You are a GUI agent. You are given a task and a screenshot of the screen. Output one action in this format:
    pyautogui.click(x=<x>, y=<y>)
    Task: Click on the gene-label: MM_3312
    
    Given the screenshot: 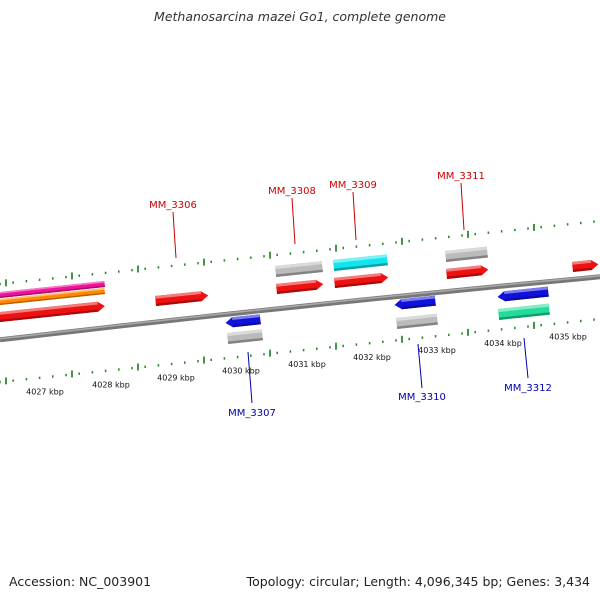 What is the action you would take?
    pyautogui.click(x=528, y=388)
    